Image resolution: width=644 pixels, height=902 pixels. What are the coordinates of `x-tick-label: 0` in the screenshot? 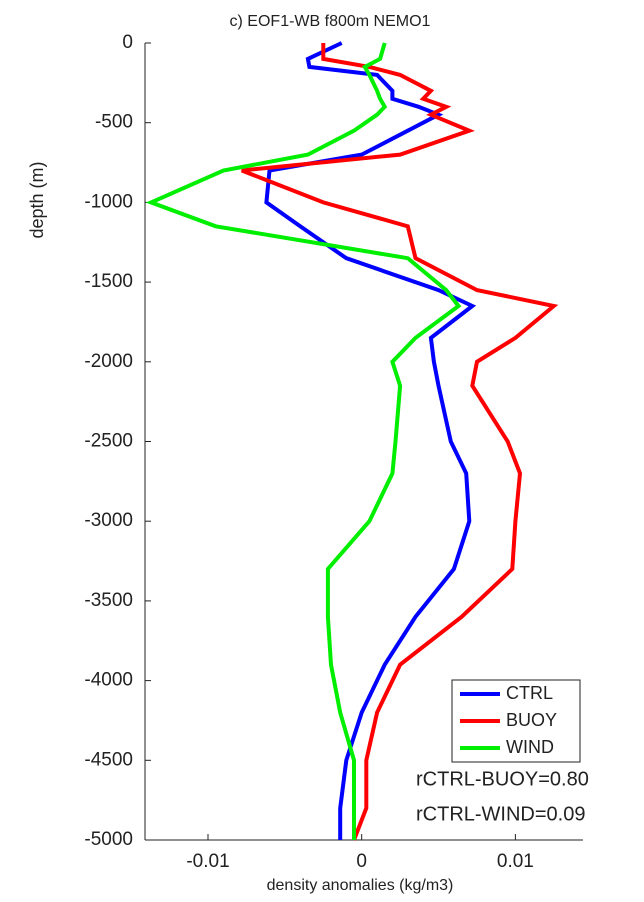 It's located at (361, 861).